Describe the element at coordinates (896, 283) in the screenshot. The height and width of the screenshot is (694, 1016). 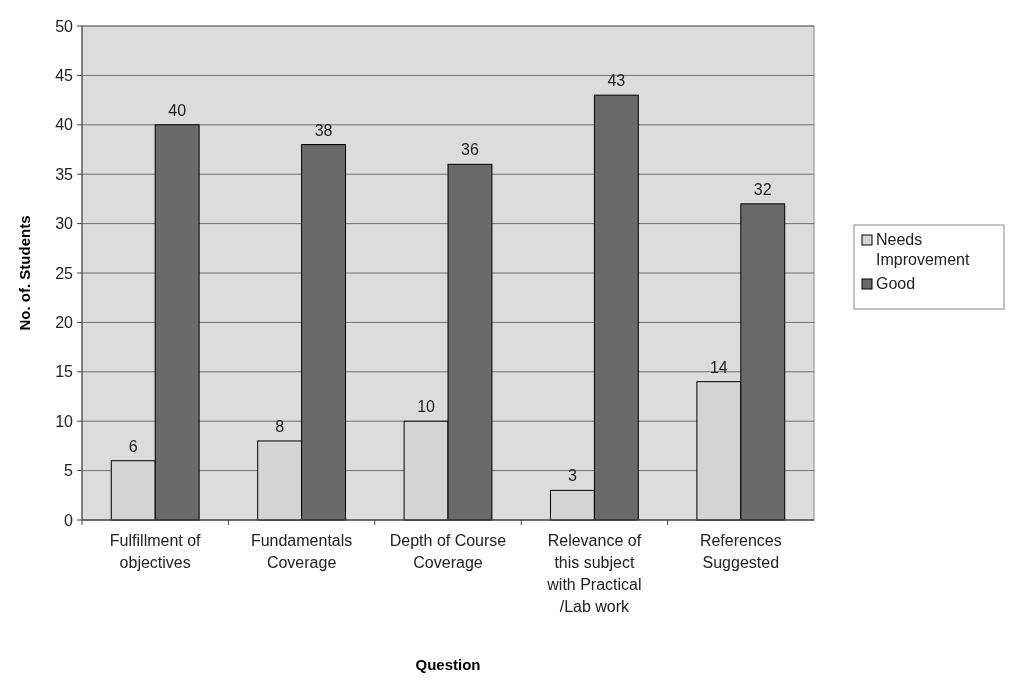
I see `legend-label: Good` at that location.